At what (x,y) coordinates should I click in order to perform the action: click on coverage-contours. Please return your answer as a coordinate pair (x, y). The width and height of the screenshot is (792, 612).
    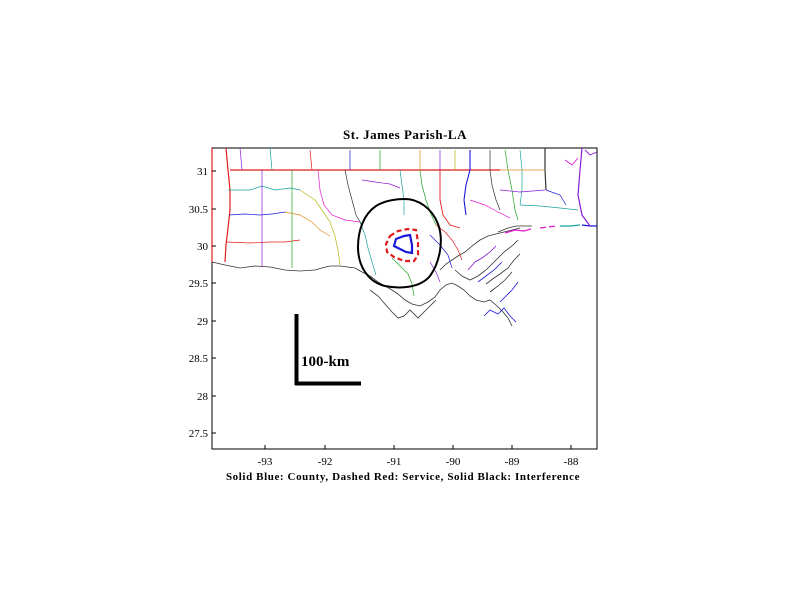
    Looking at the image, I should click on (399, 243).